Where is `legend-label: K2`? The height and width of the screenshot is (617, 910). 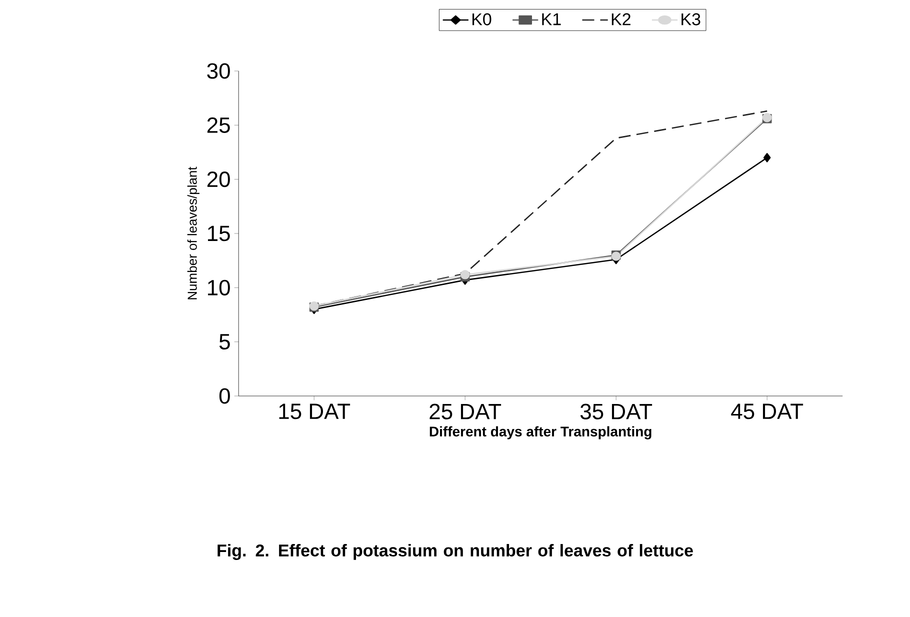 legend-label: K2 is located at coordinates (621, 19).